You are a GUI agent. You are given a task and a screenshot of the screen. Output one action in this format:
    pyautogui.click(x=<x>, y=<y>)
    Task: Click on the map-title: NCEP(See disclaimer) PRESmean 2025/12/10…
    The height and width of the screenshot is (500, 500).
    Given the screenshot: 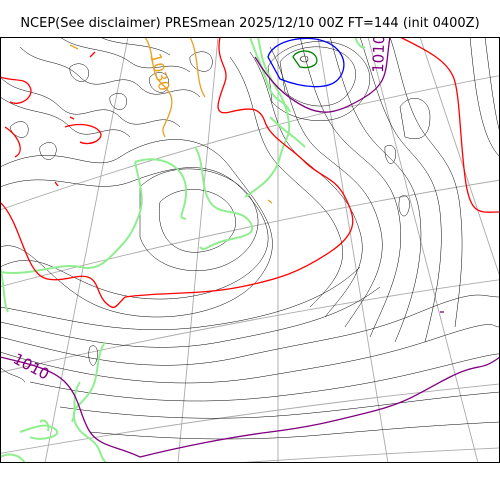 What is the action you would take?
    pyautogui.click(x=250, y=23)
    